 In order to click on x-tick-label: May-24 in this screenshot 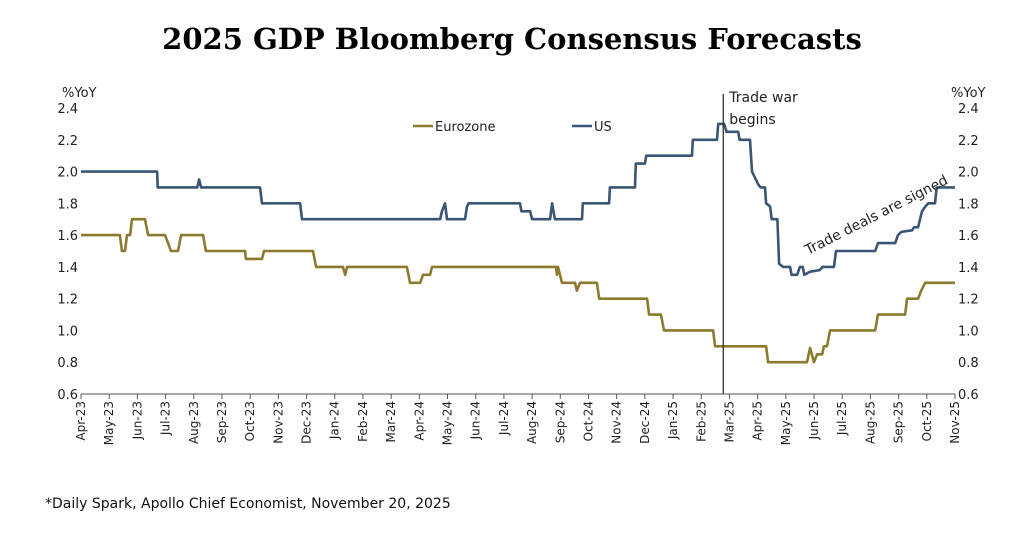, I will do `click(448, 423)`.